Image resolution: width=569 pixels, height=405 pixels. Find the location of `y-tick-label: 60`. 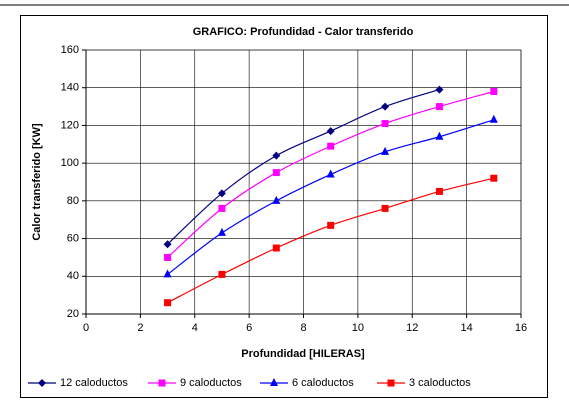

y-tick-label: 60 is located at coordinates (73, 238).